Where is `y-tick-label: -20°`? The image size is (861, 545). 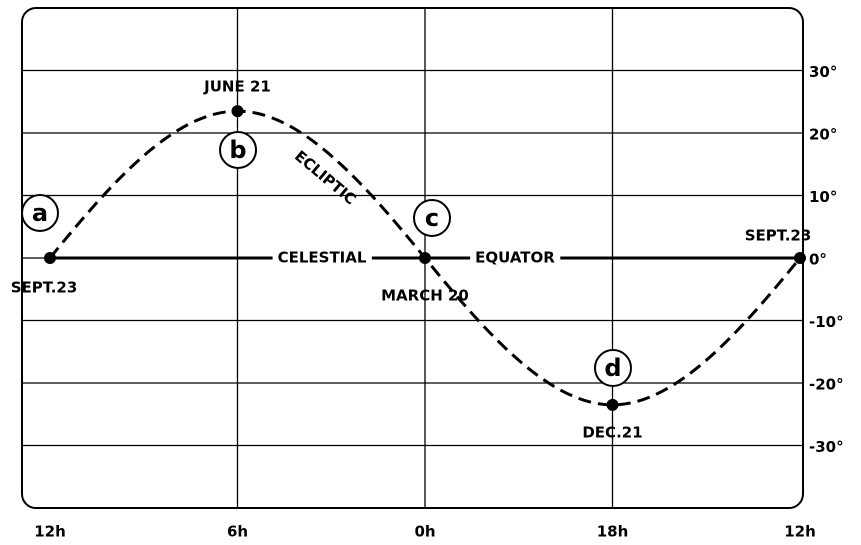
y-tick-label: -20° is located at coordinates (826, 385).